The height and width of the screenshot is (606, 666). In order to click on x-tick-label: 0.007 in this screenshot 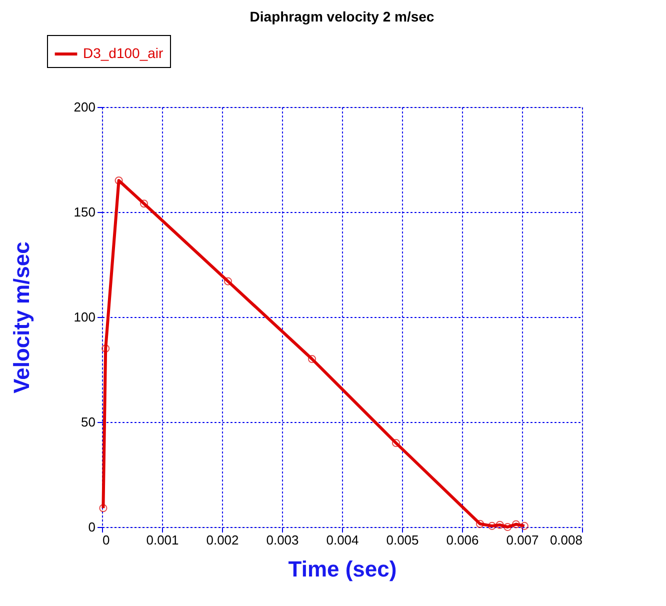, I will do `click(522, 540)`.